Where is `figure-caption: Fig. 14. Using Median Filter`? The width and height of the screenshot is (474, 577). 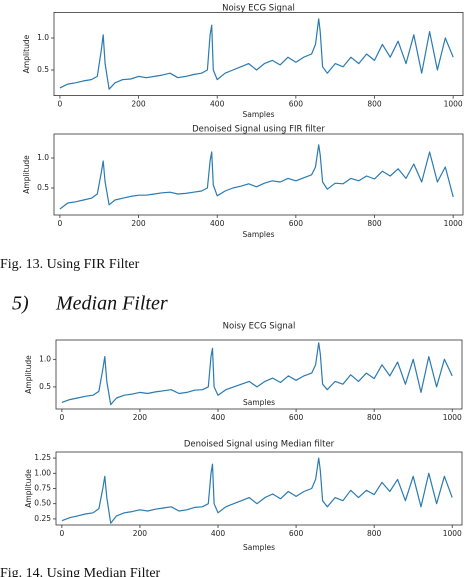
figure-caption: Fig. 14. Using Median Filter is located at coordinates (80, 571).